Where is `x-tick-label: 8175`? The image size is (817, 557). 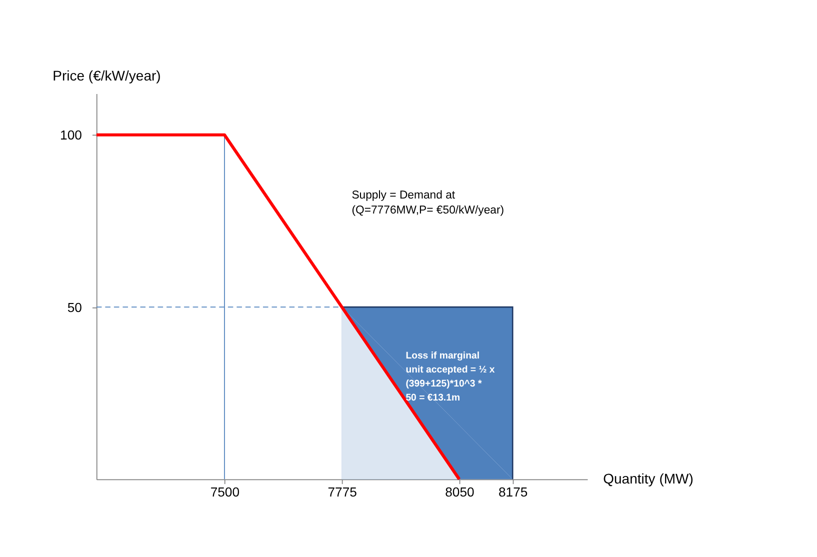 x-tick-label: 8175 is located at coordinates (513, 492).